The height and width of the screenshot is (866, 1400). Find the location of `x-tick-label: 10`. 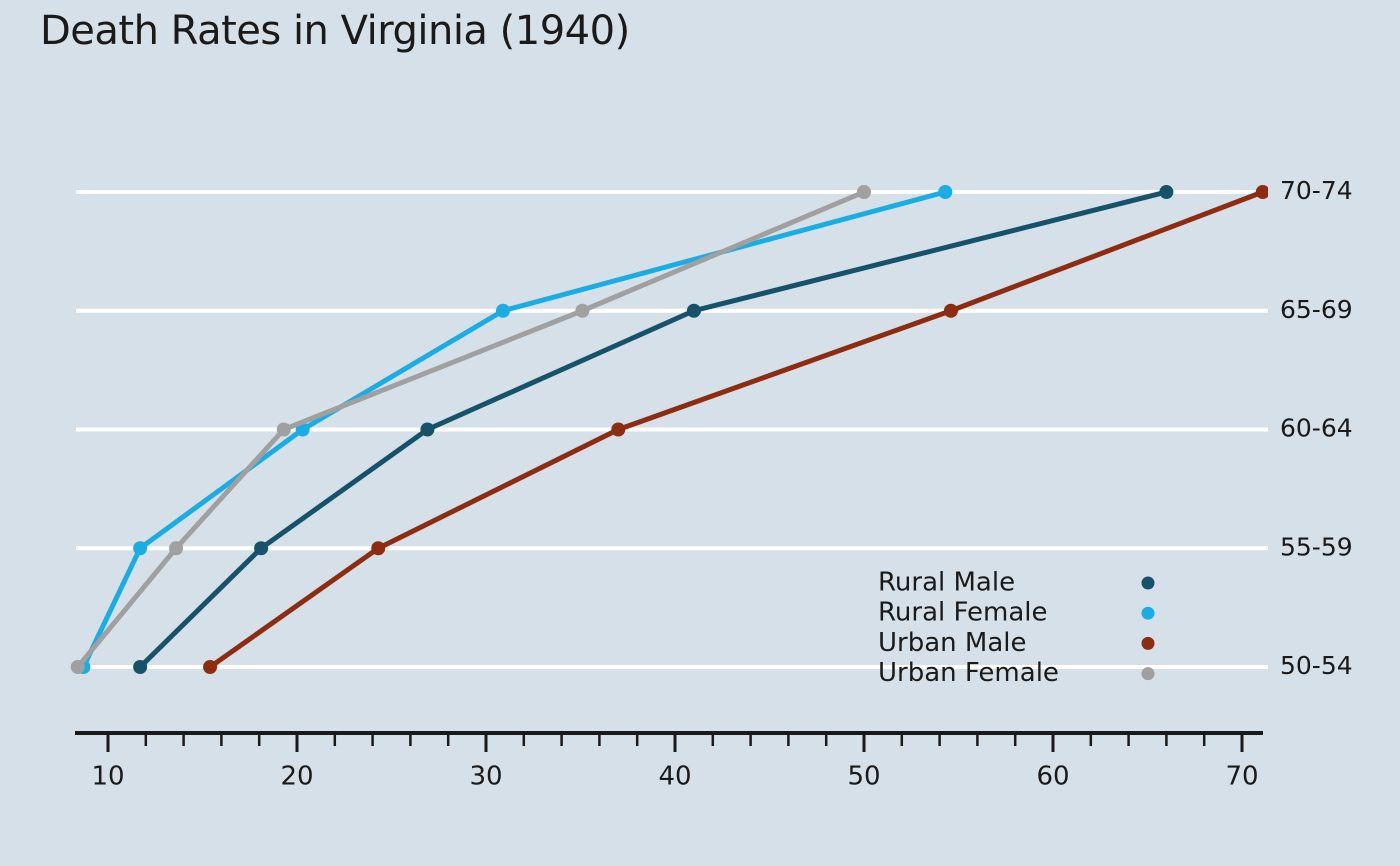

x-tick-label: 10 is located at coordinates (107, 777).